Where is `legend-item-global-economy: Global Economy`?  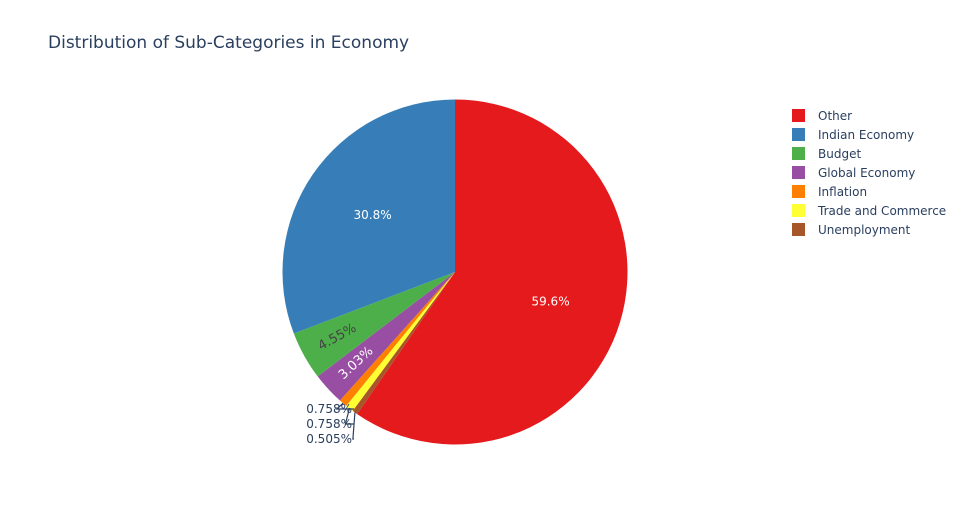 legend-item-global-economy: Global Economy is located at coordinates (869, 172).